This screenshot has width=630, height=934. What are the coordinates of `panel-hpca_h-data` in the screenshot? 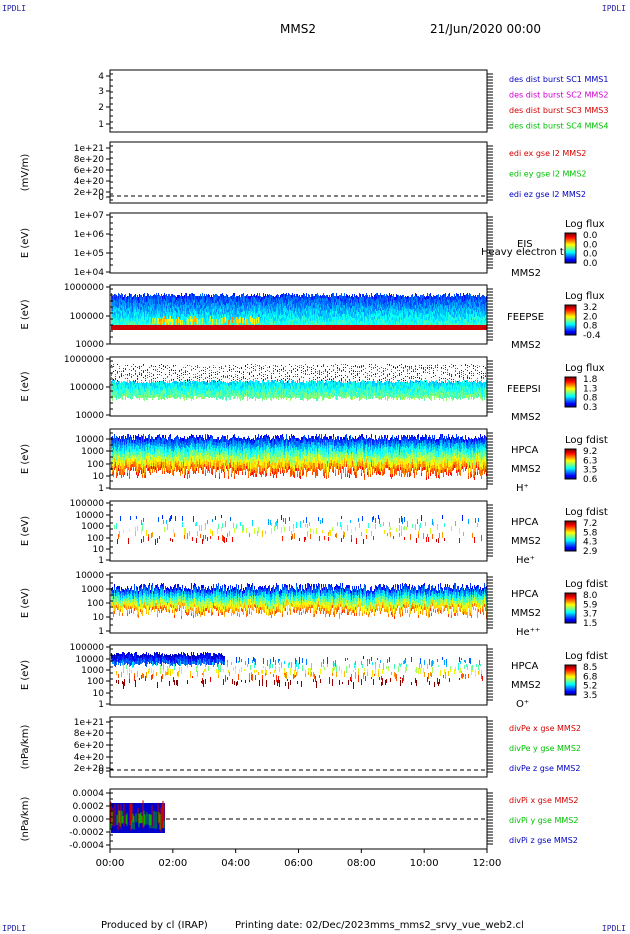 It's located at (299, 457).